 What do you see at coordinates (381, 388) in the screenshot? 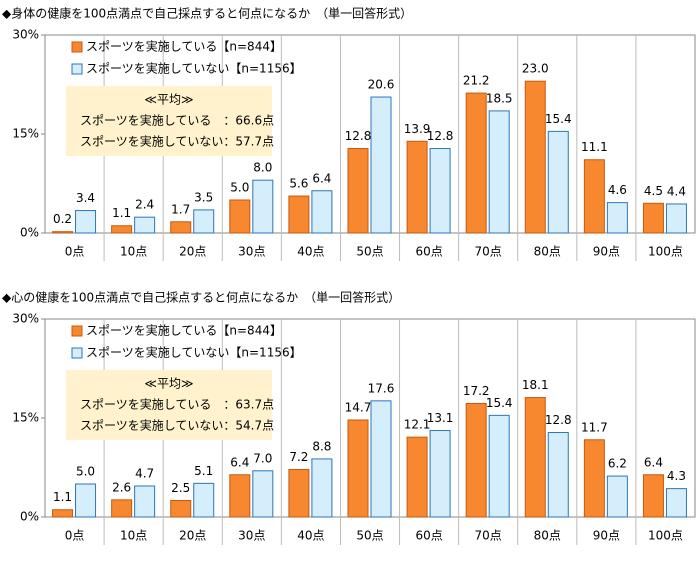
I see `value-label: 17.6` at bounding box center [381, 388].